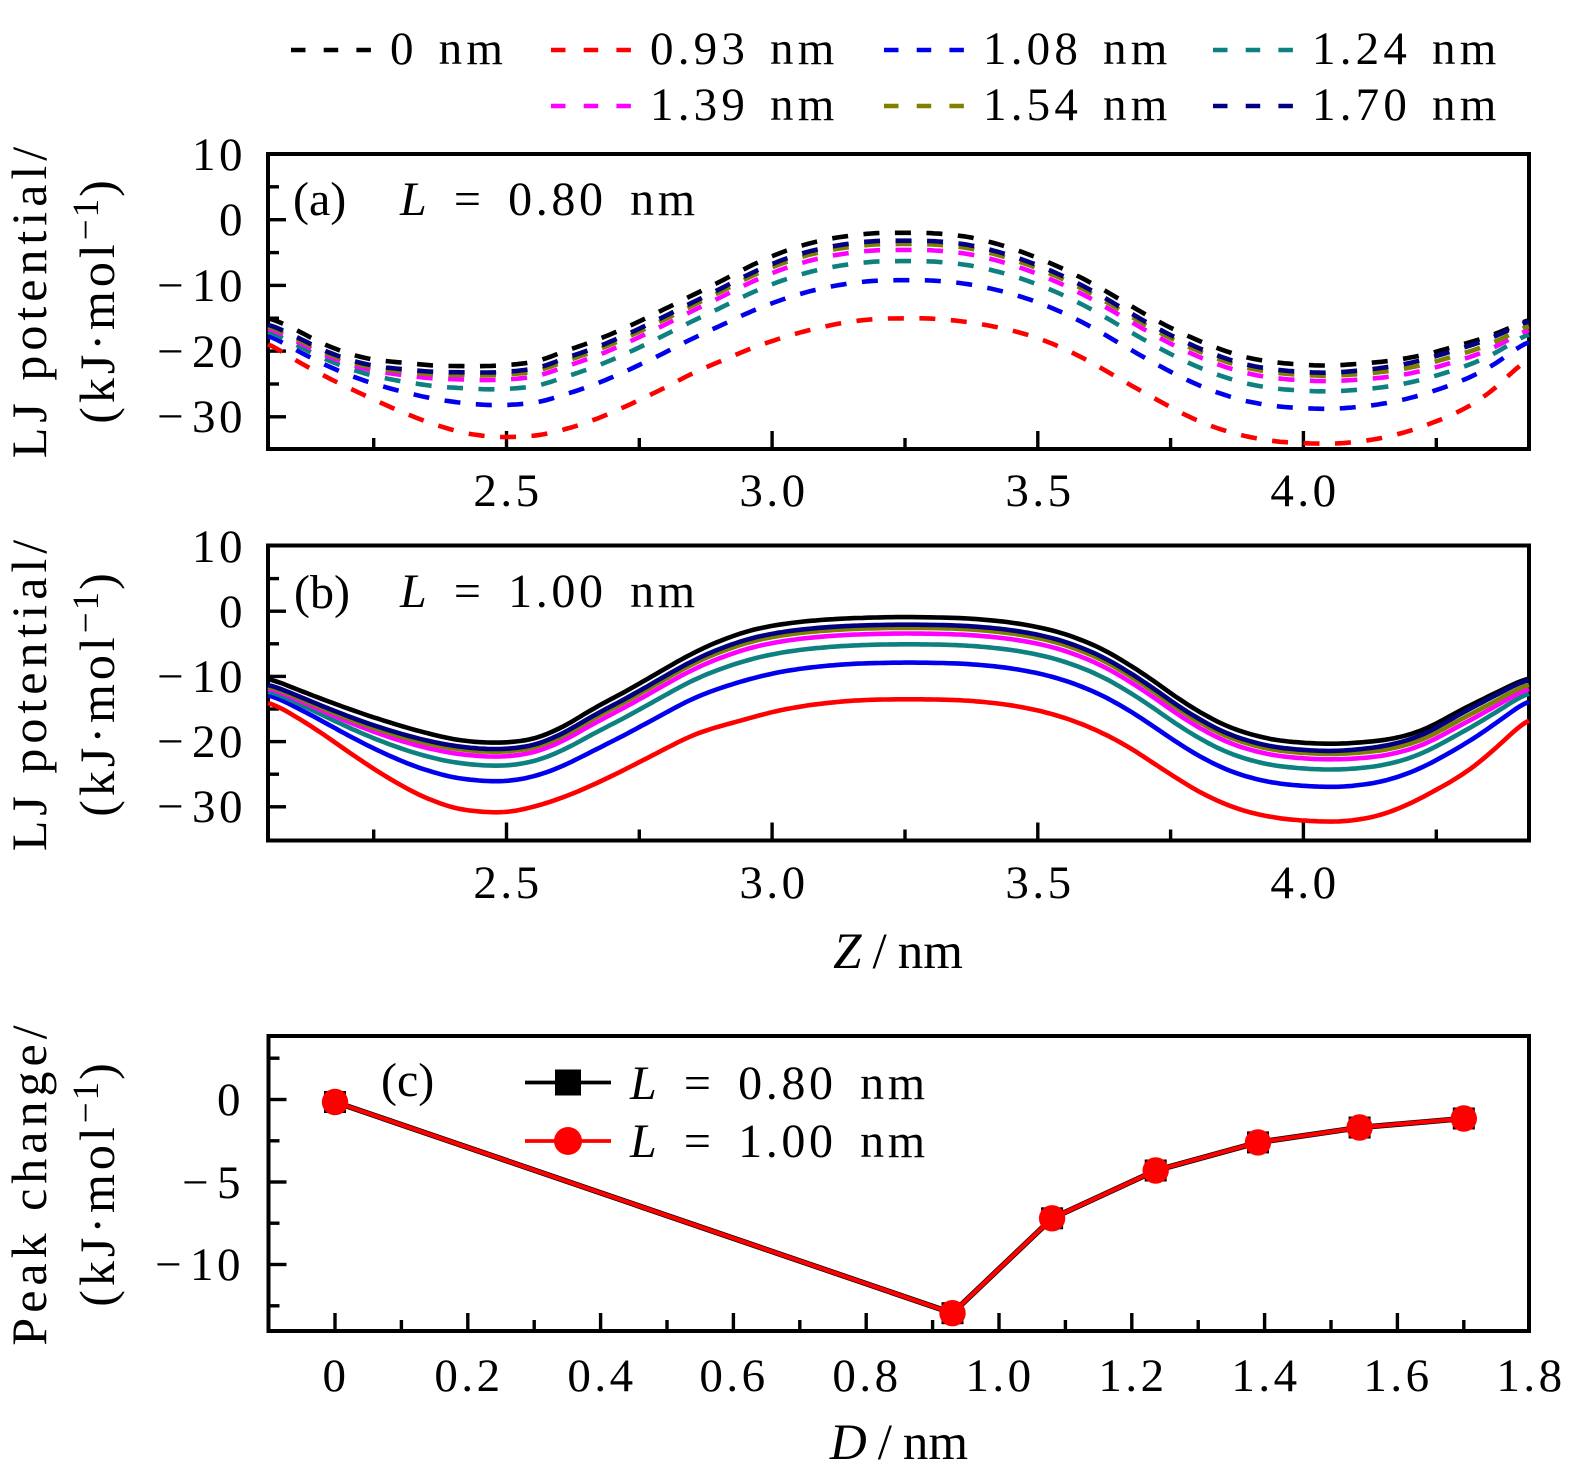 The width and height of the screenshot is (1575, 1481). What do you see at coordinates (1077, 49) in the screenshot?
I see `svg-text: 1.08 nm` at bounding box center [1077, 49].